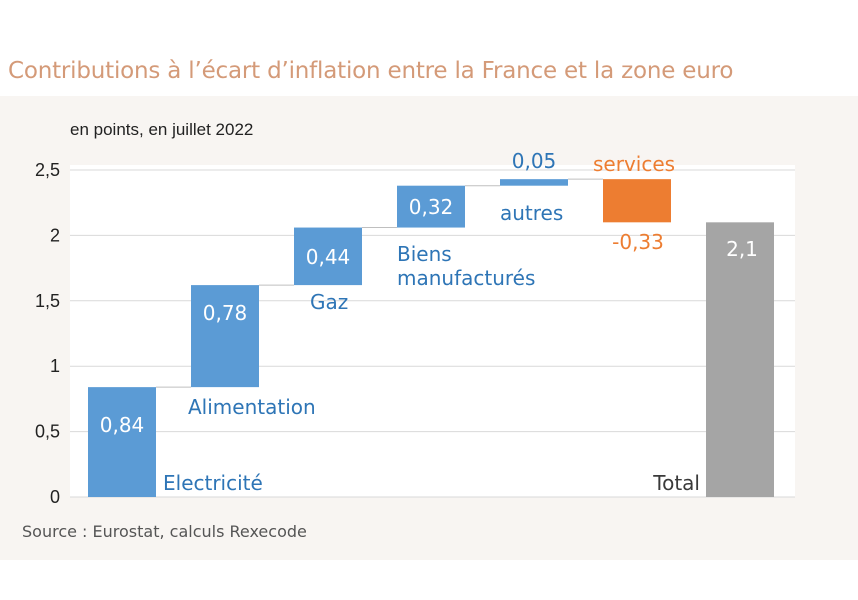 This screenshot has width=858, height=600. What do you see at coordinates (742, 249) in the screenshot?
I see `data-label: 2,1` at bounding box center [742, 249].